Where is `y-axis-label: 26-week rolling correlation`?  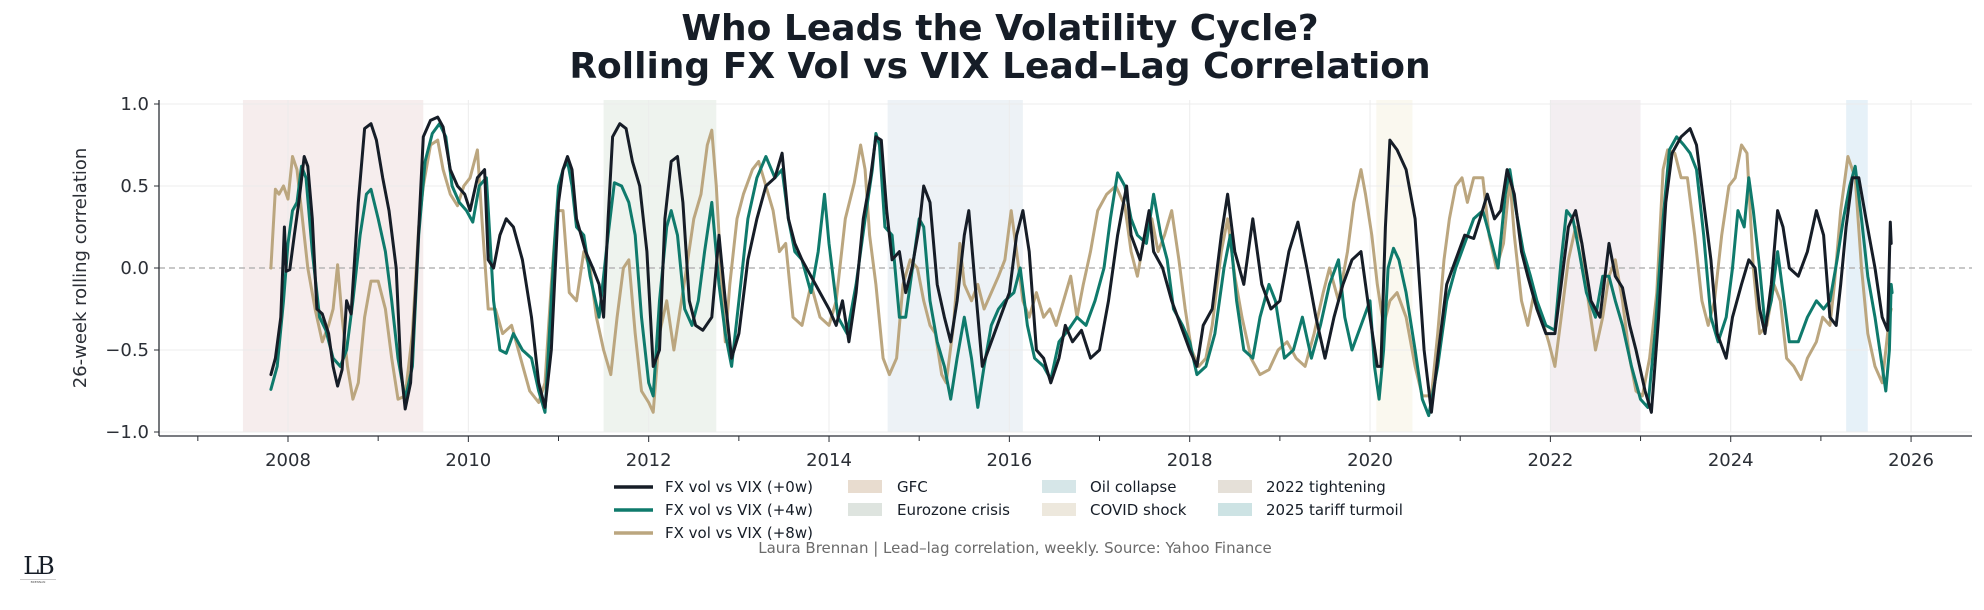
y-axis-label: 26-week rolling correlation is located at coordinates (80, 268).